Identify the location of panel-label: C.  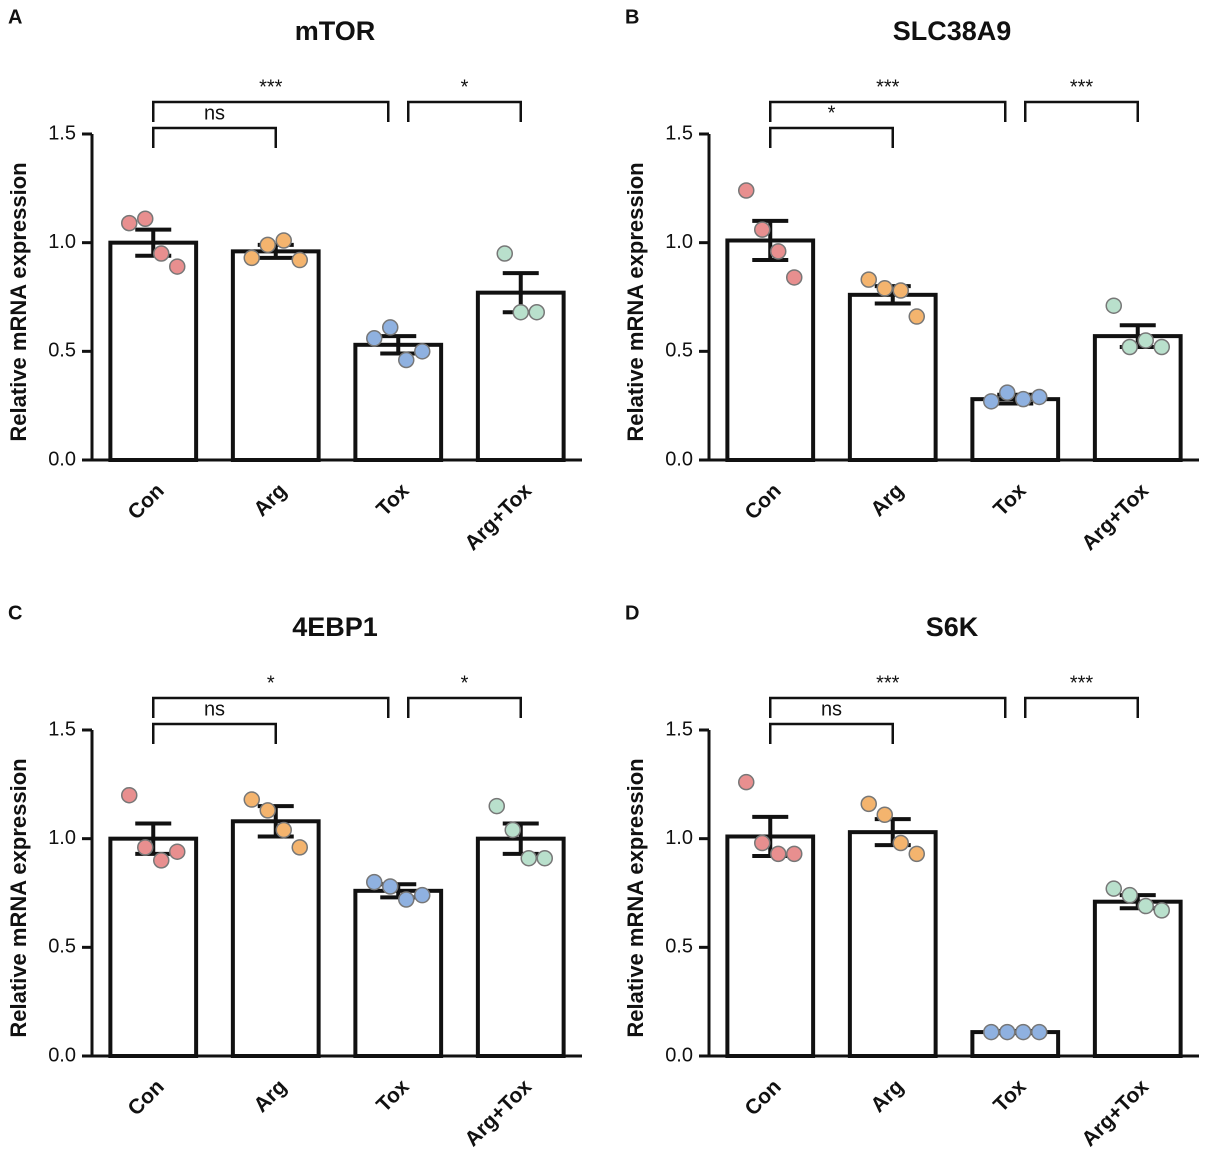
(15, 613).